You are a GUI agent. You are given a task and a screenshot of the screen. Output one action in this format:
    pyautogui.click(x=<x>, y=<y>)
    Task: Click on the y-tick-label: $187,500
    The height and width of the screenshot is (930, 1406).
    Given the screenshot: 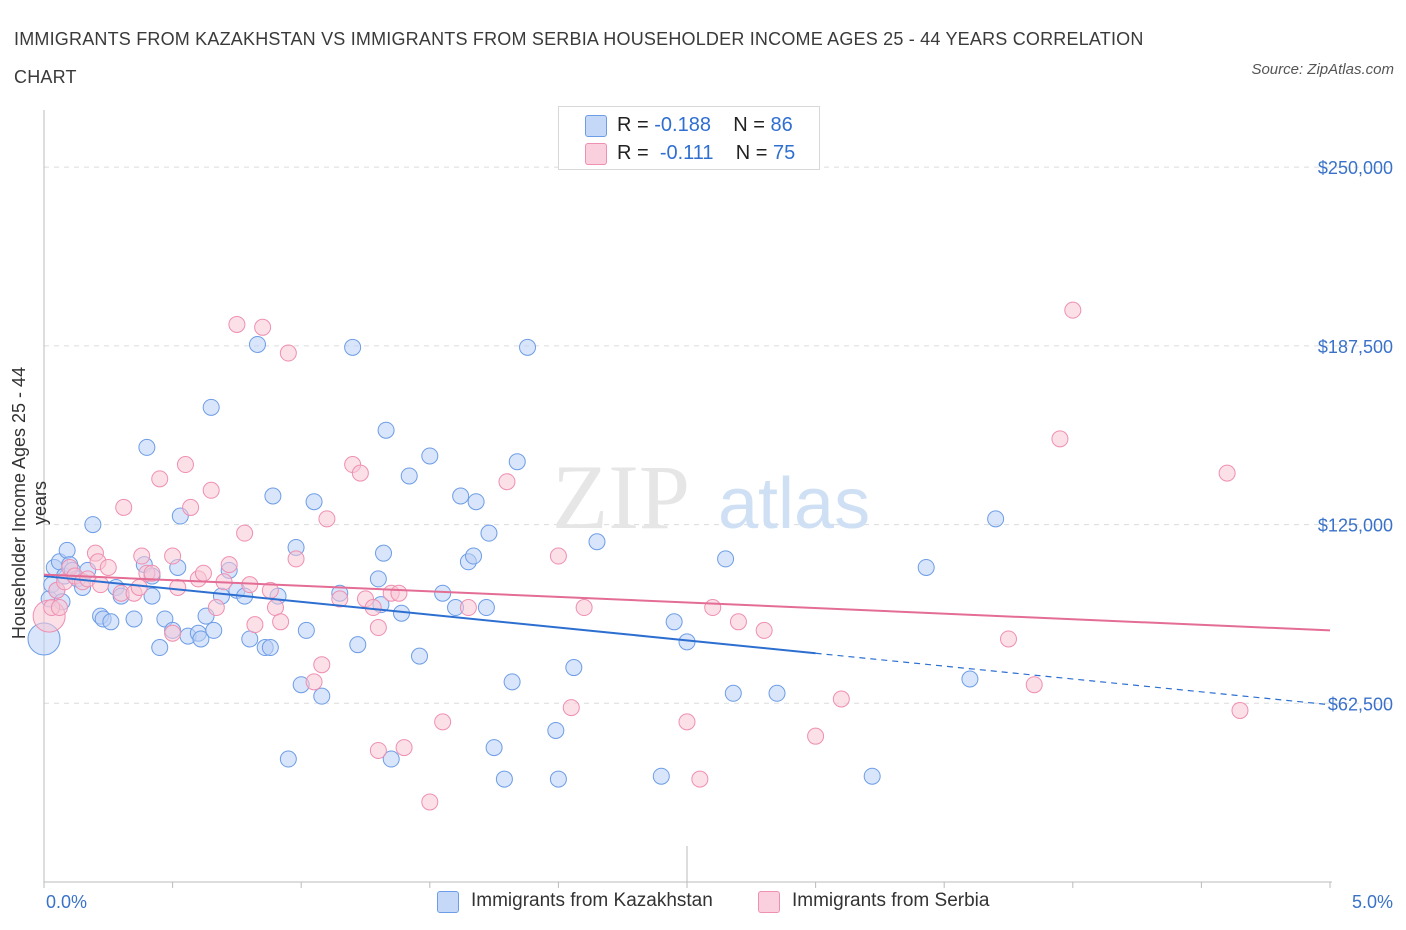 What is the action you would take?
    pyautogui.click(x=1355, y=347)
    